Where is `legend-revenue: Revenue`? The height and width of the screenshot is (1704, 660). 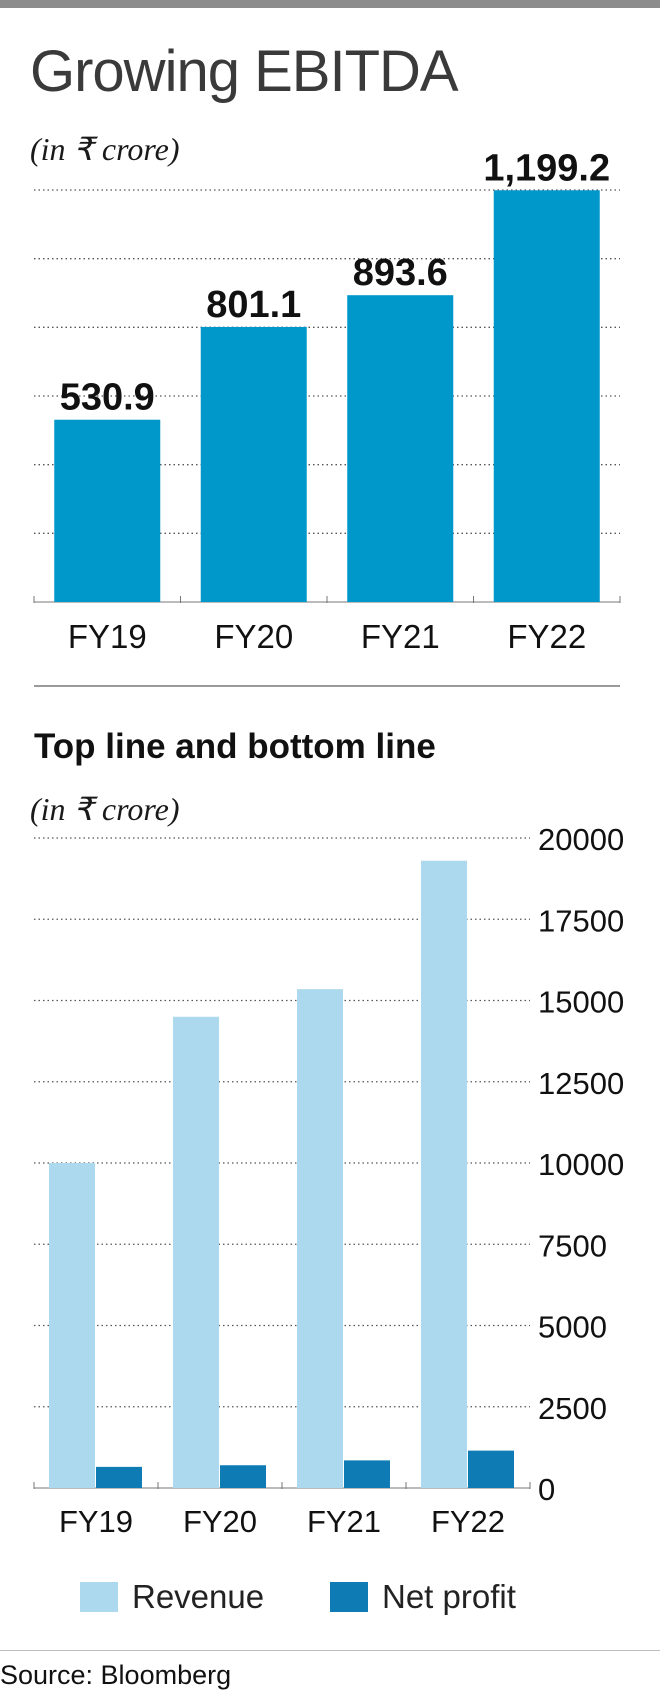 legend-revenue: Revenue is located at coordinates (172, 1597).